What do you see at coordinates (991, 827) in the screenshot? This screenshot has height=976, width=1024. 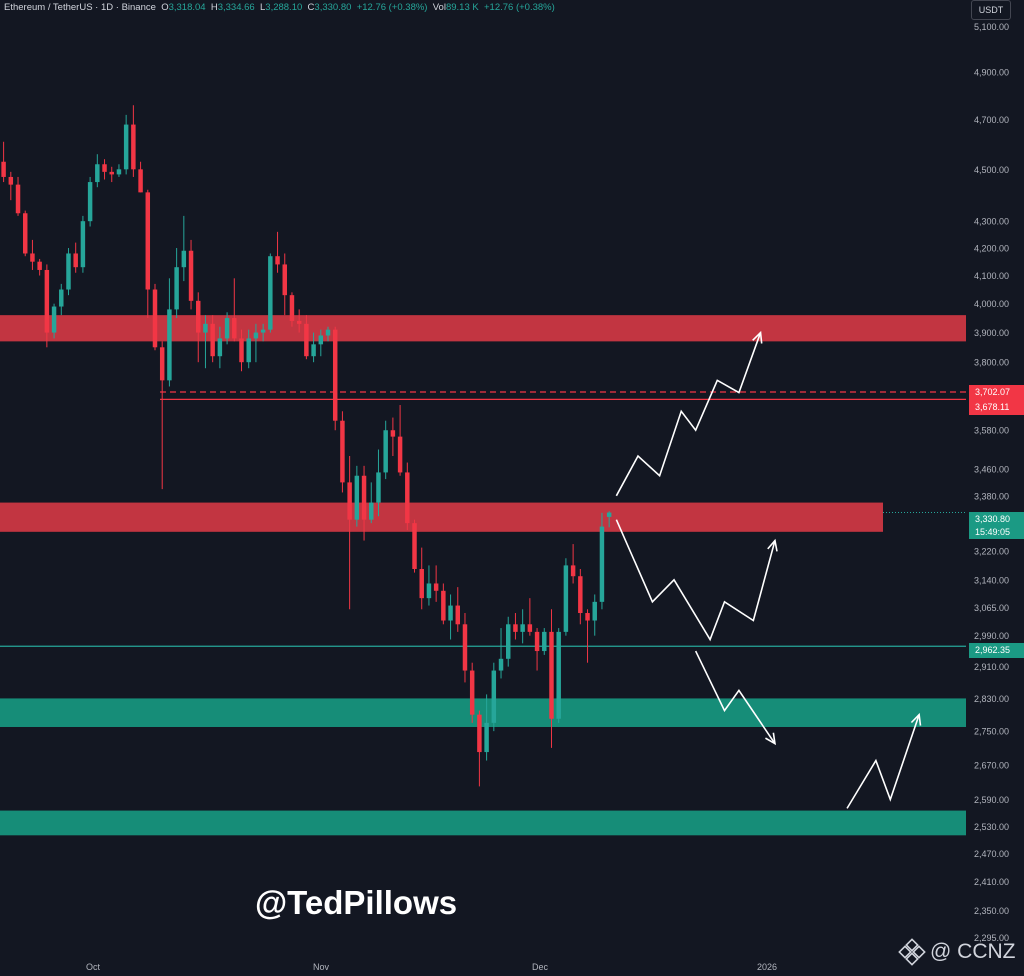 I see `price-tick-label: 2,530.00` at bounding box center [991, 827].